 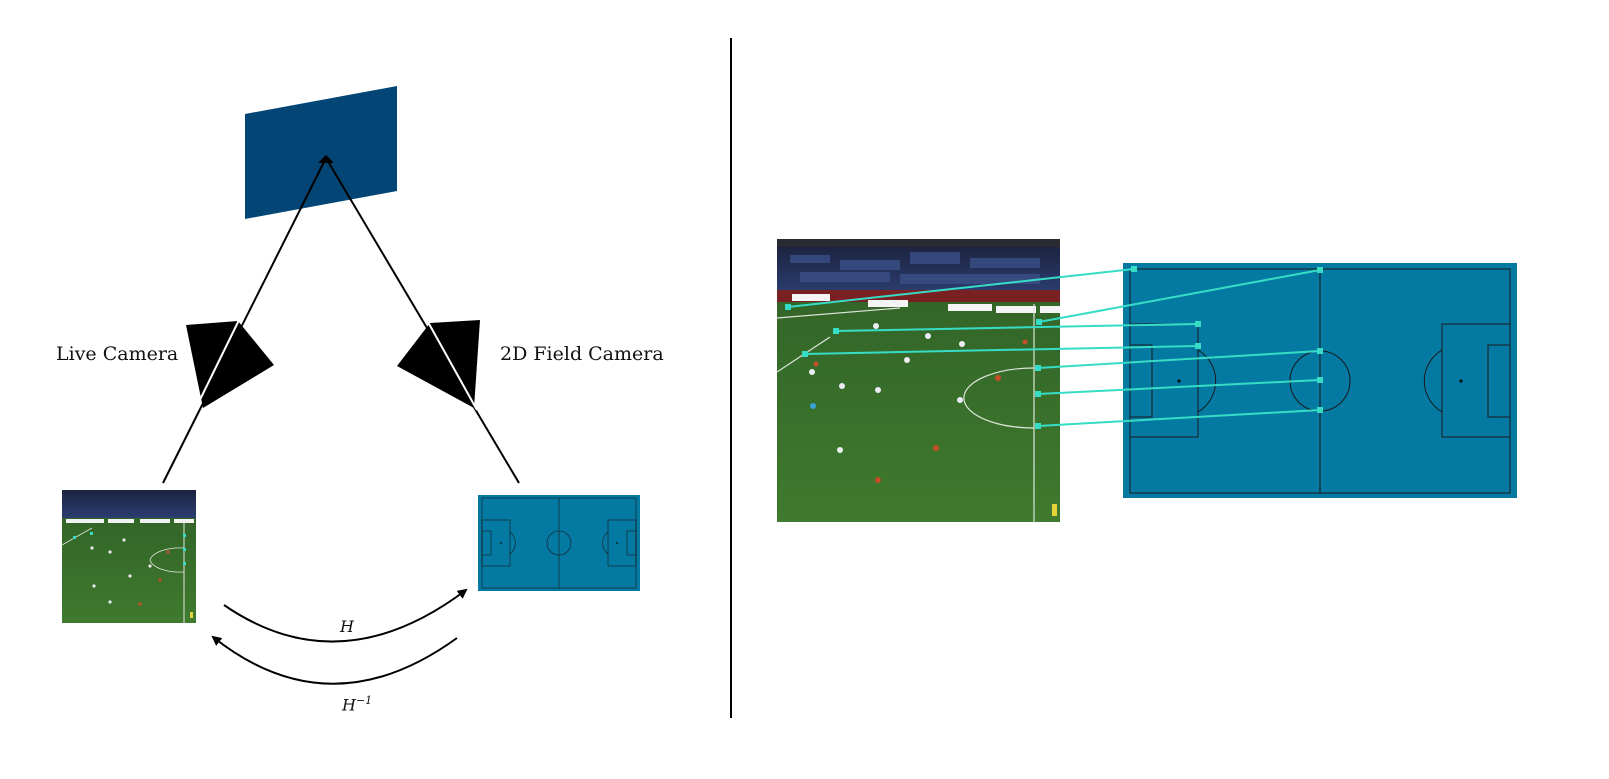 I want to click on inverse-homography-label: H−1, so click(x=357, y=704).